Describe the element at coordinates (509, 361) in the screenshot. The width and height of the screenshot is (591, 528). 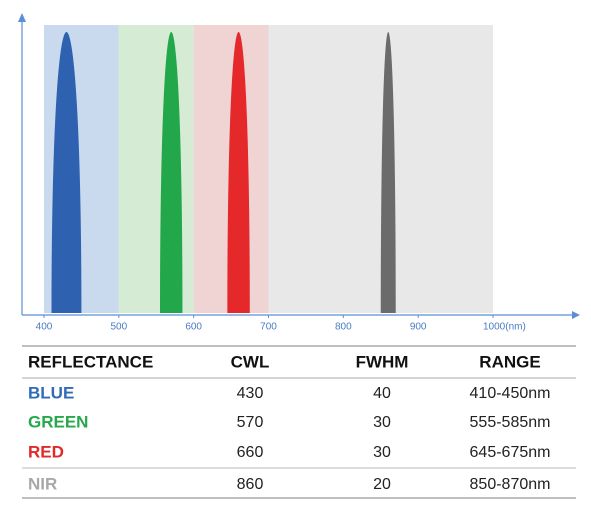
I see `table-header: RANGE` at that location.